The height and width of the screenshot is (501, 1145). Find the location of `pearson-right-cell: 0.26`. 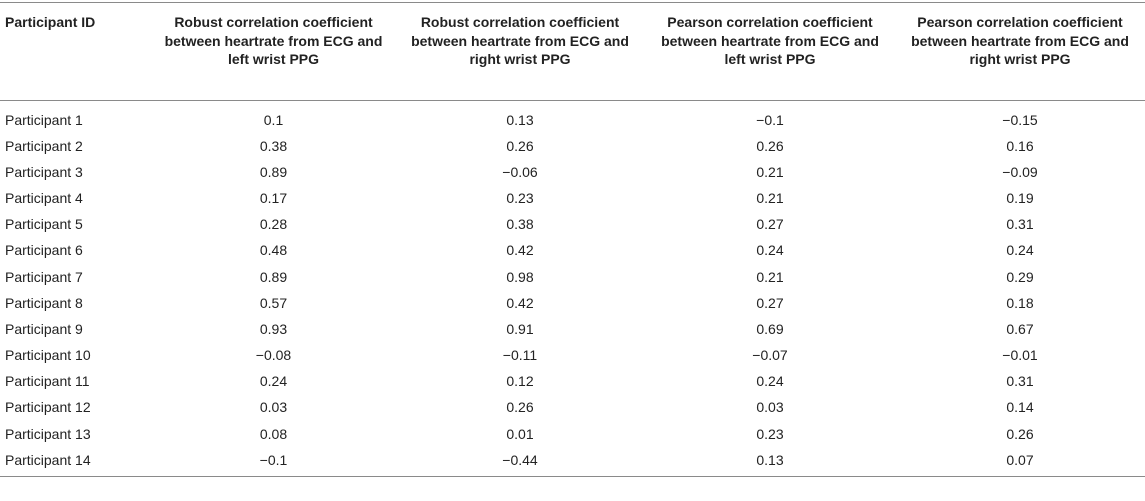

pearson-right-cell: 0.26 is located at coordinates (1020, 433).